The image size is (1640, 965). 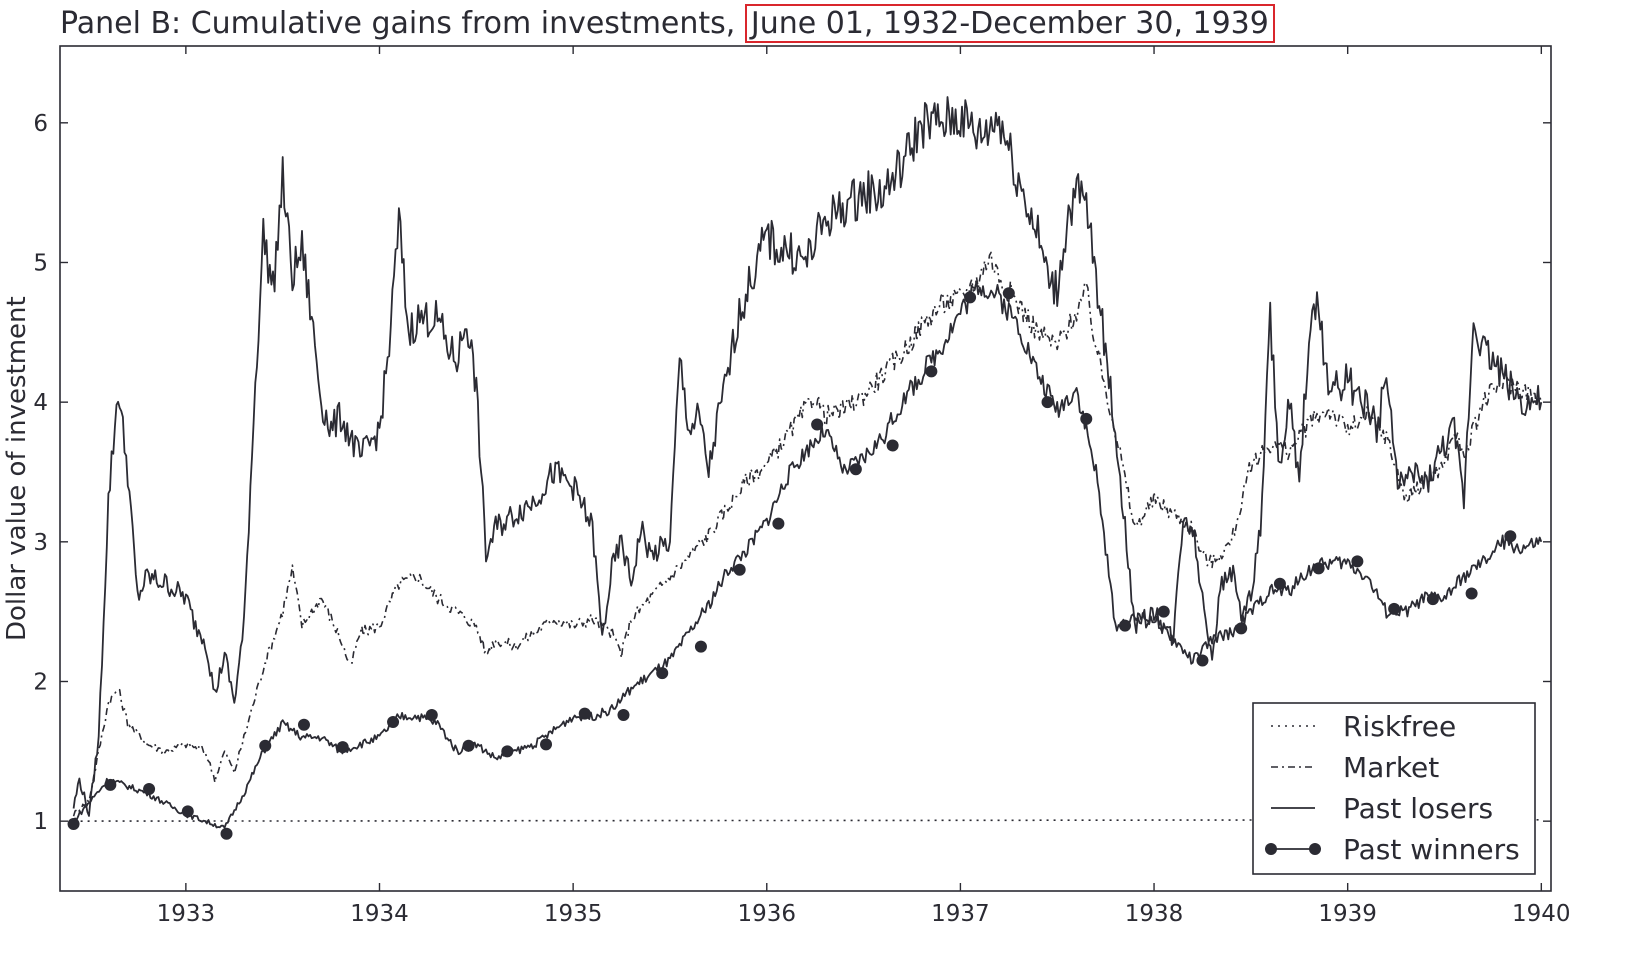 I want to click on legend-label: Market, so click(x=1391, y=767).